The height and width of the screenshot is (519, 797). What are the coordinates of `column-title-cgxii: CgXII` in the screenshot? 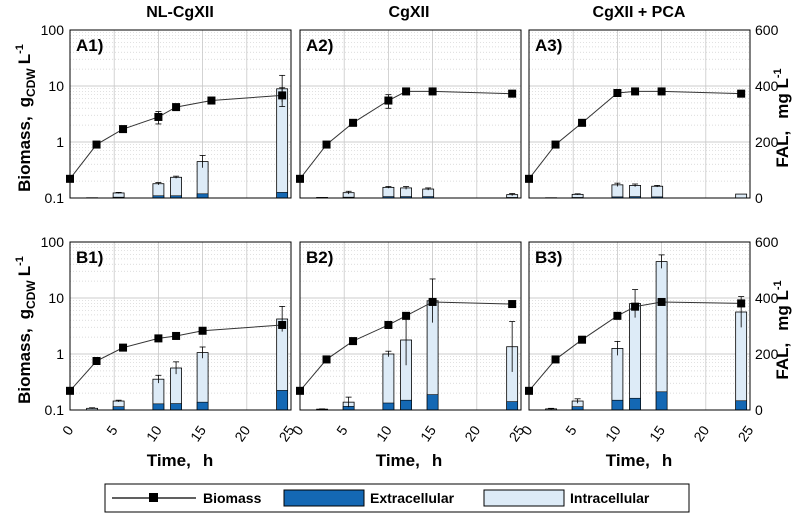 It's located at (409, 12).